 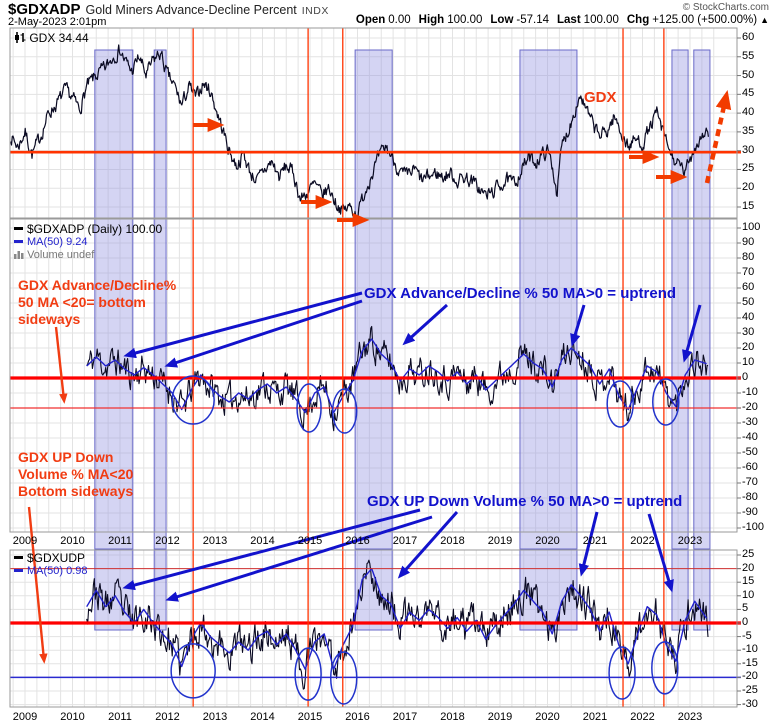 I want to click on quote-label: Chg, so click(x=638, y=20).